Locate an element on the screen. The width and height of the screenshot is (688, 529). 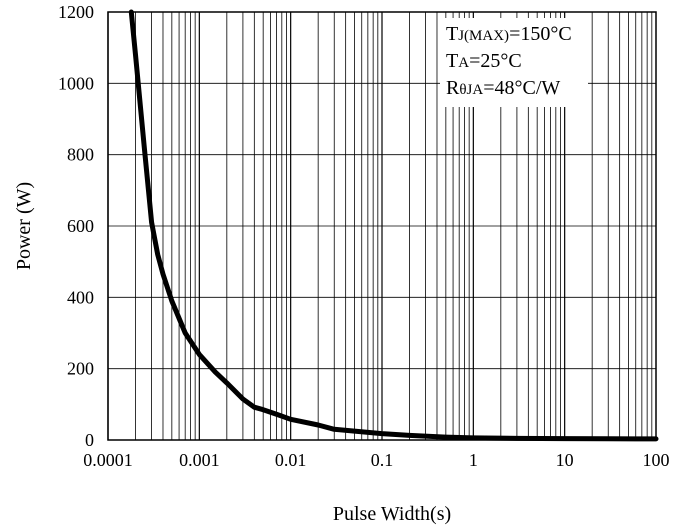
y-axis-title: Power (W) is located at coordinates (24, 226).